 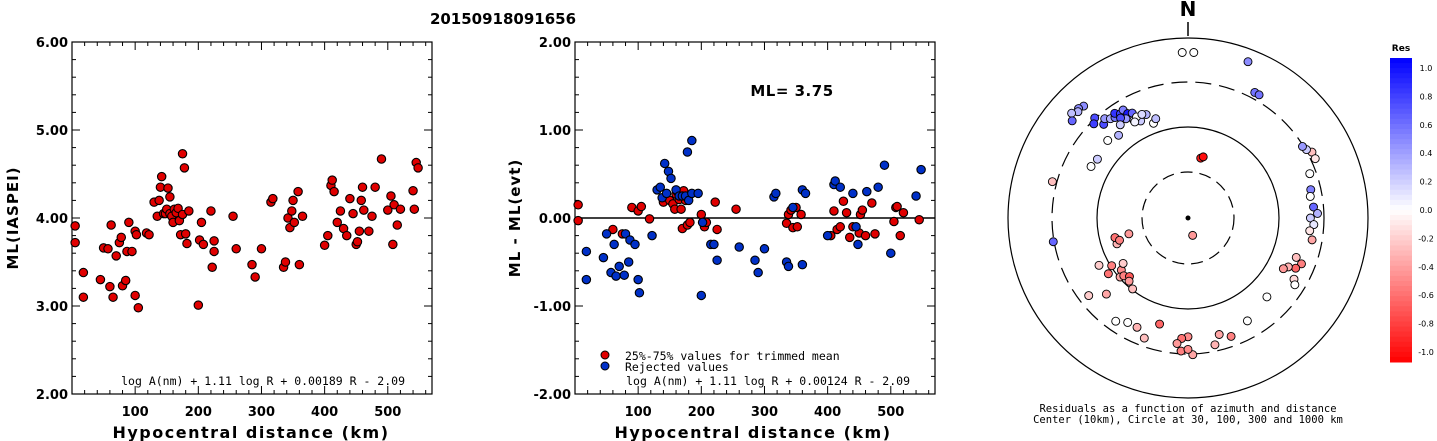 I want to click on colorbar-tick-label: -0.6, so click(x=1426, y=295).